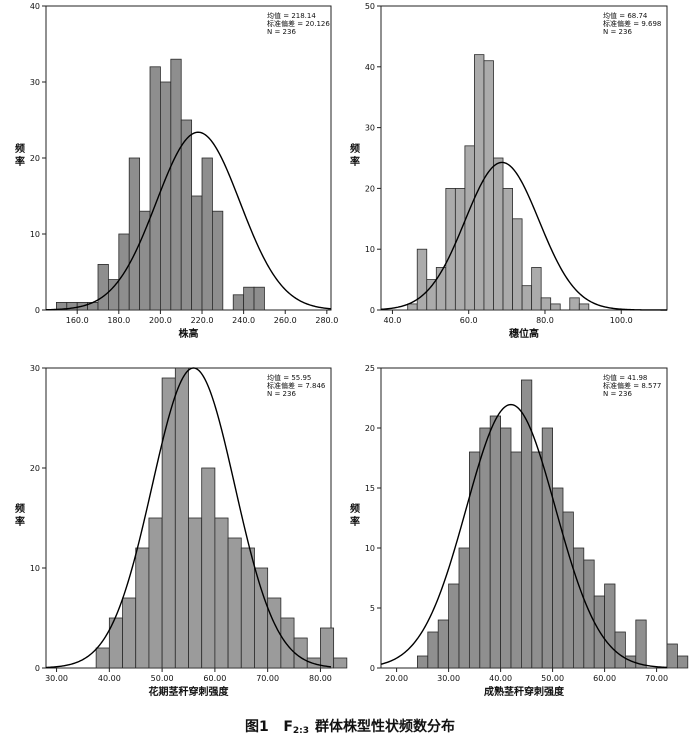 This screenshot has width=700, height=743. Describe the element at coordinates (524, 333) in the screenshot. I see `x-axis-label: 穗位高` at that location.